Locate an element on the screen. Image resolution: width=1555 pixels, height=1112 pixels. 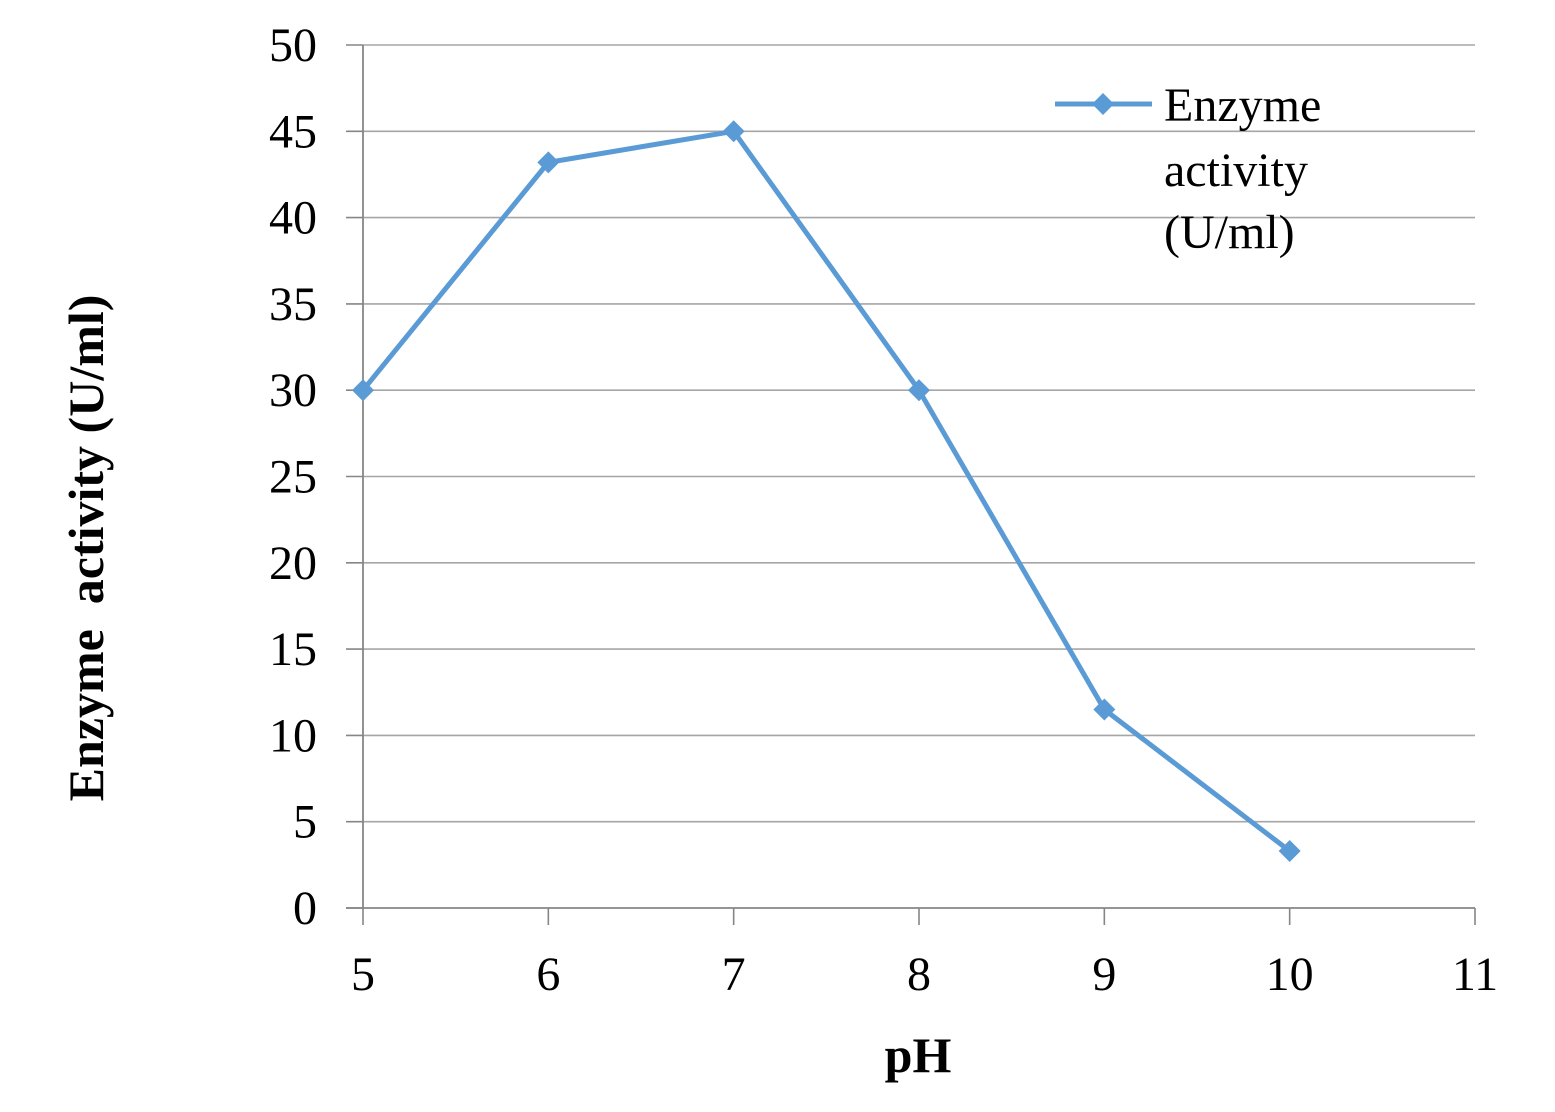
legend-label-line-2: activity is located at coordinates (1236, 170).